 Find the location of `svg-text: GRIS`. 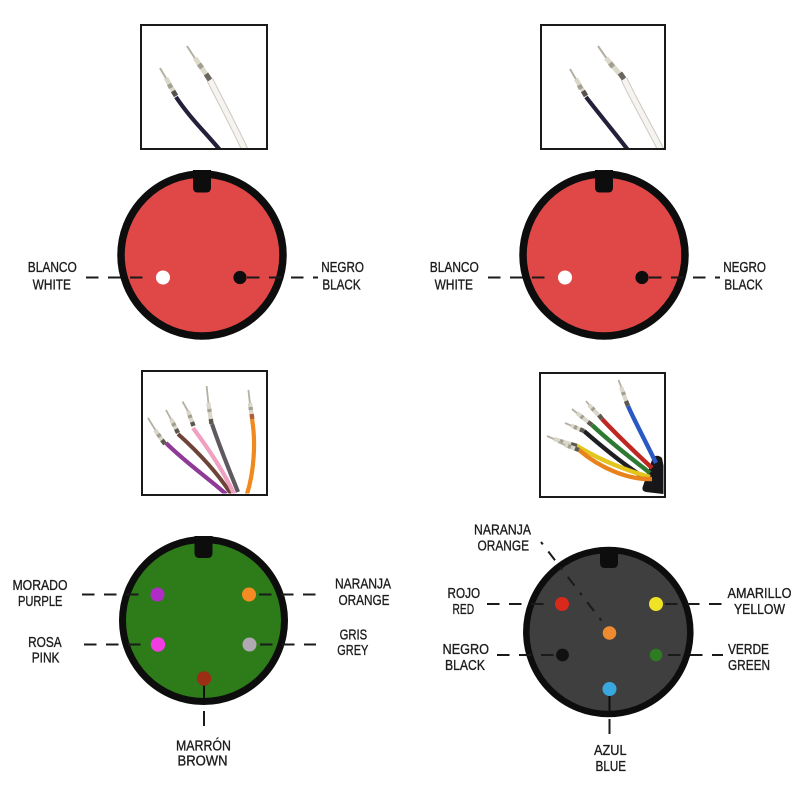

svg-text: GRIS is located at coordinates (354, 635).